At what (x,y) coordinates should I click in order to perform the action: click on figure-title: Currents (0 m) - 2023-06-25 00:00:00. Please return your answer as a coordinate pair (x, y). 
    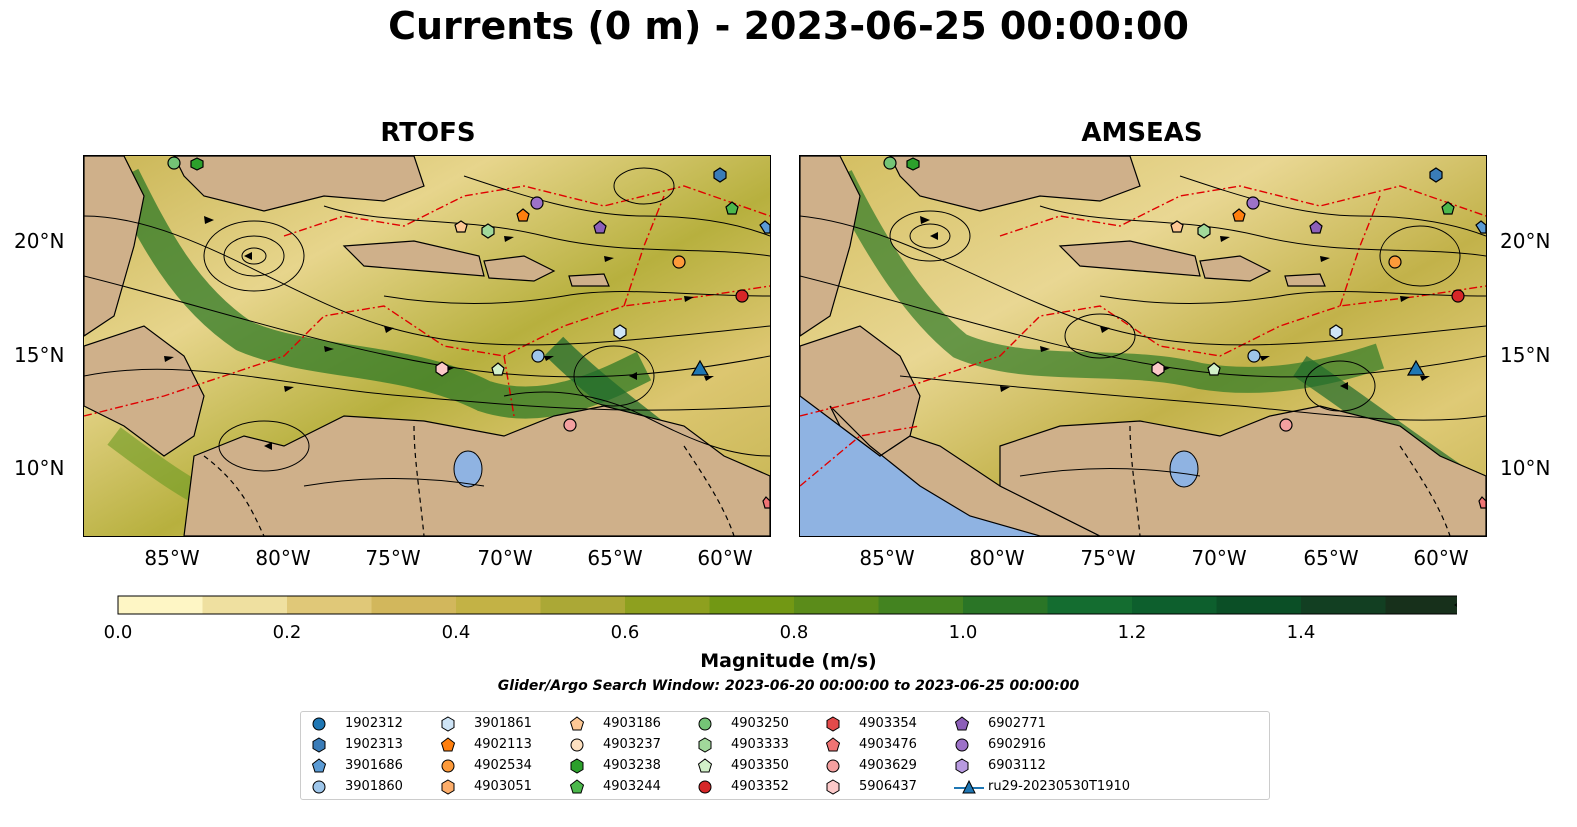
    Looking at the image, I should click on (788, 26).